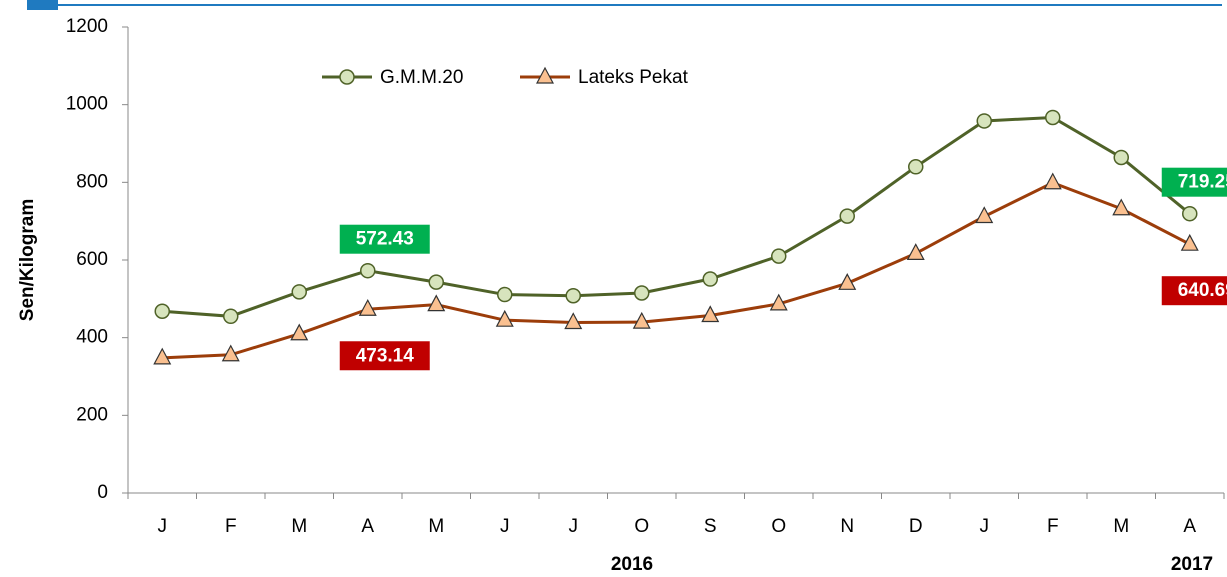 The width and height of the screenshot is (1227, 577). Describe the element at coordinates (847, 526) in the screenshot. I see `x-tick-label: N` at that location.